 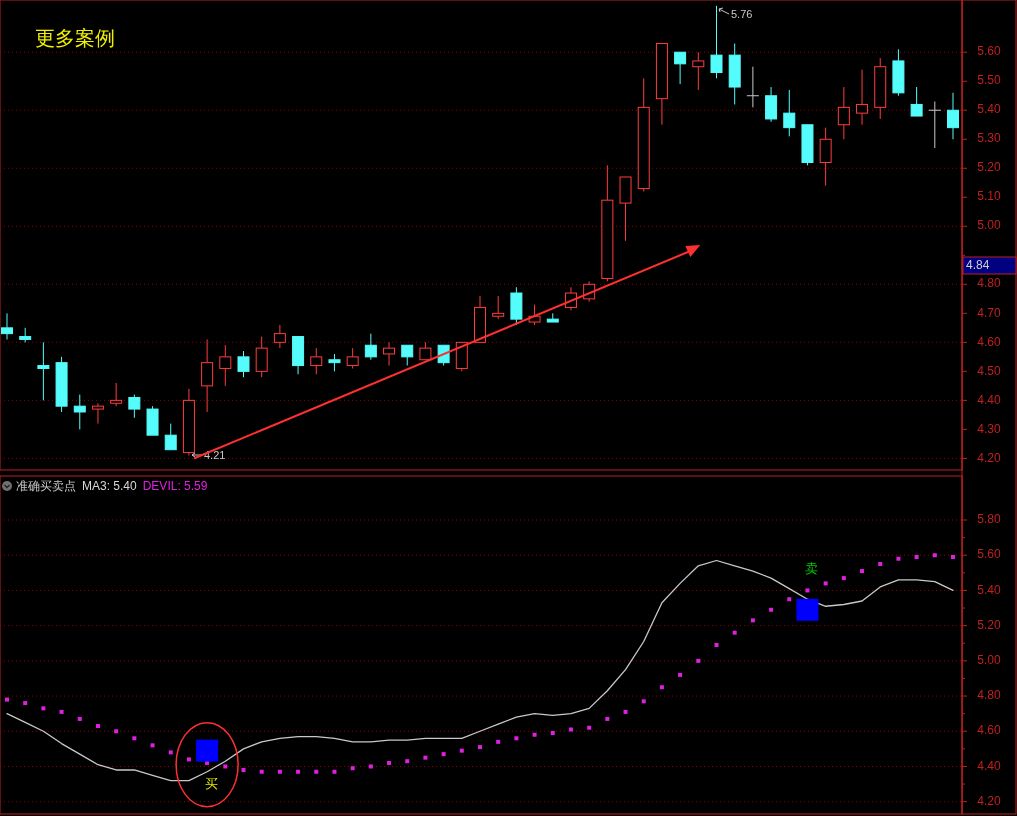 What do you see at coordinates (75, 38) in the screenshot?
I see `annotation: 更多案例` at bounding box center [75, 38].